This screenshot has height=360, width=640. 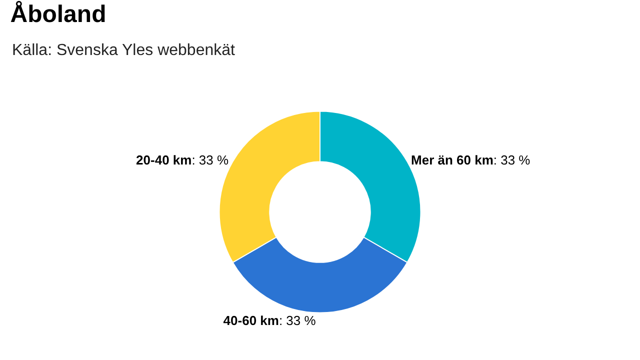 What do you see at coordinates (164, 160) in the screenshot?
I see `slice-label: 20-40 km` at bounding box center [164, 160].